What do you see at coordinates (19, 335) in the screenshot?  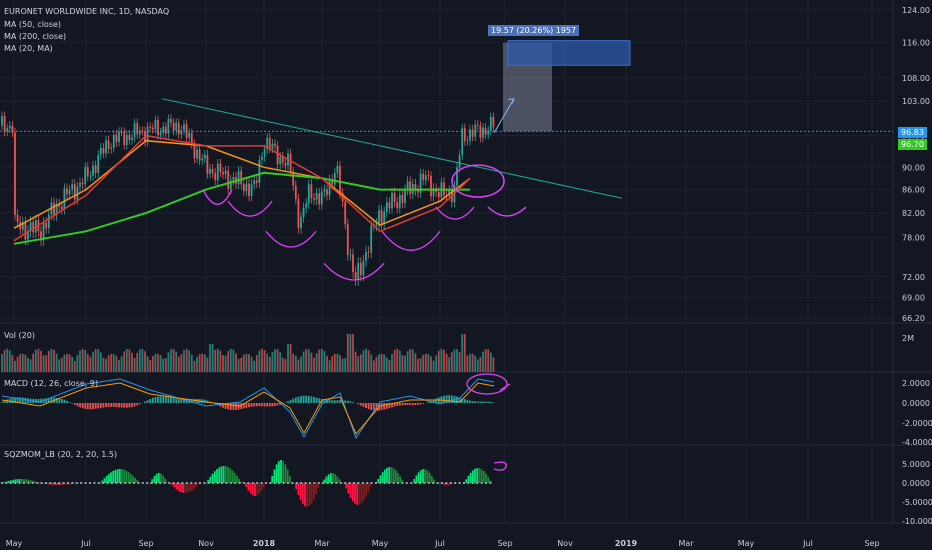 I see `pane-vol-title: Vol (20)` at bounding box center [19, 335].